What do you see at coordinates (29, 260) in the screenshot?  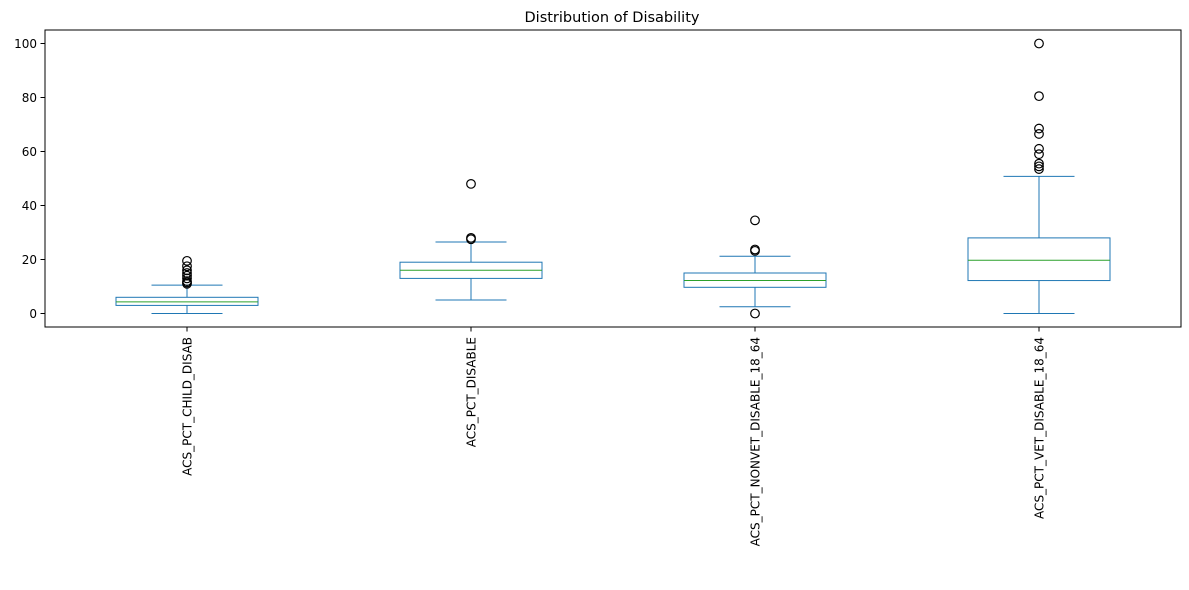 I see `y-tick-label: 20` at bounding box center [29, 260].